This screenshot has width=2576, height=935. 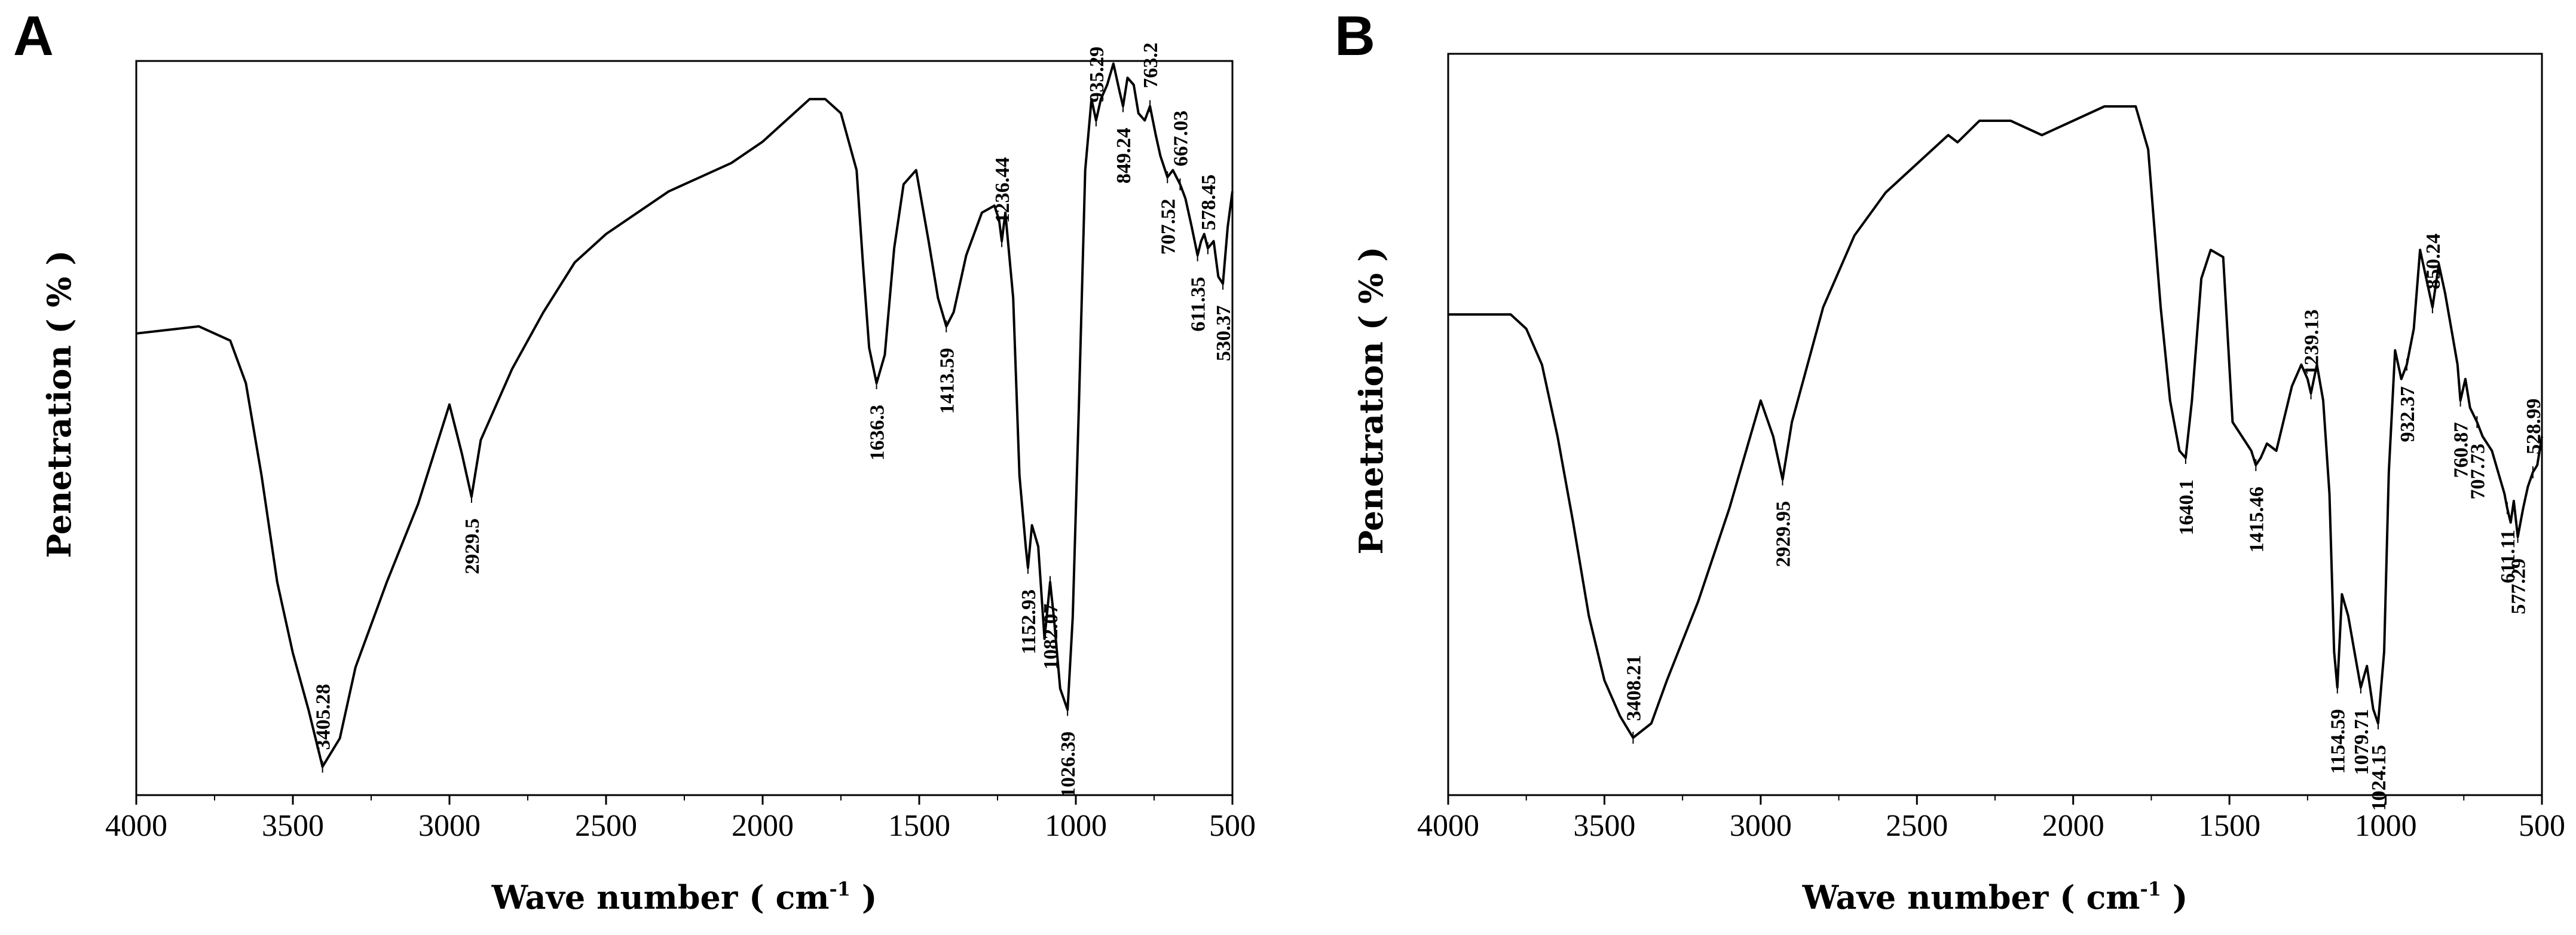 What do you see at coordinates (2519, 586) in the screenshot?
I see `peak-label: 577.29` at bounding box center [2519, 586].